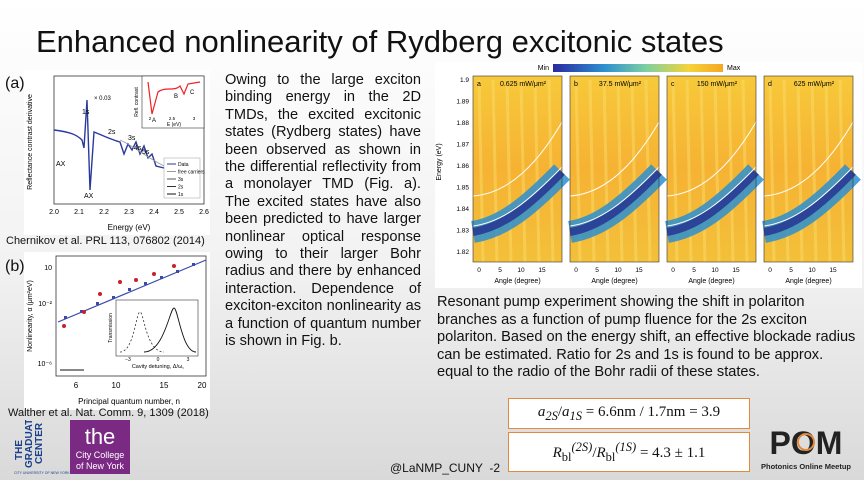  Describe the element at coordinates (770, 84) in the screenshot. I see `subpanel-letter: d` at that location.